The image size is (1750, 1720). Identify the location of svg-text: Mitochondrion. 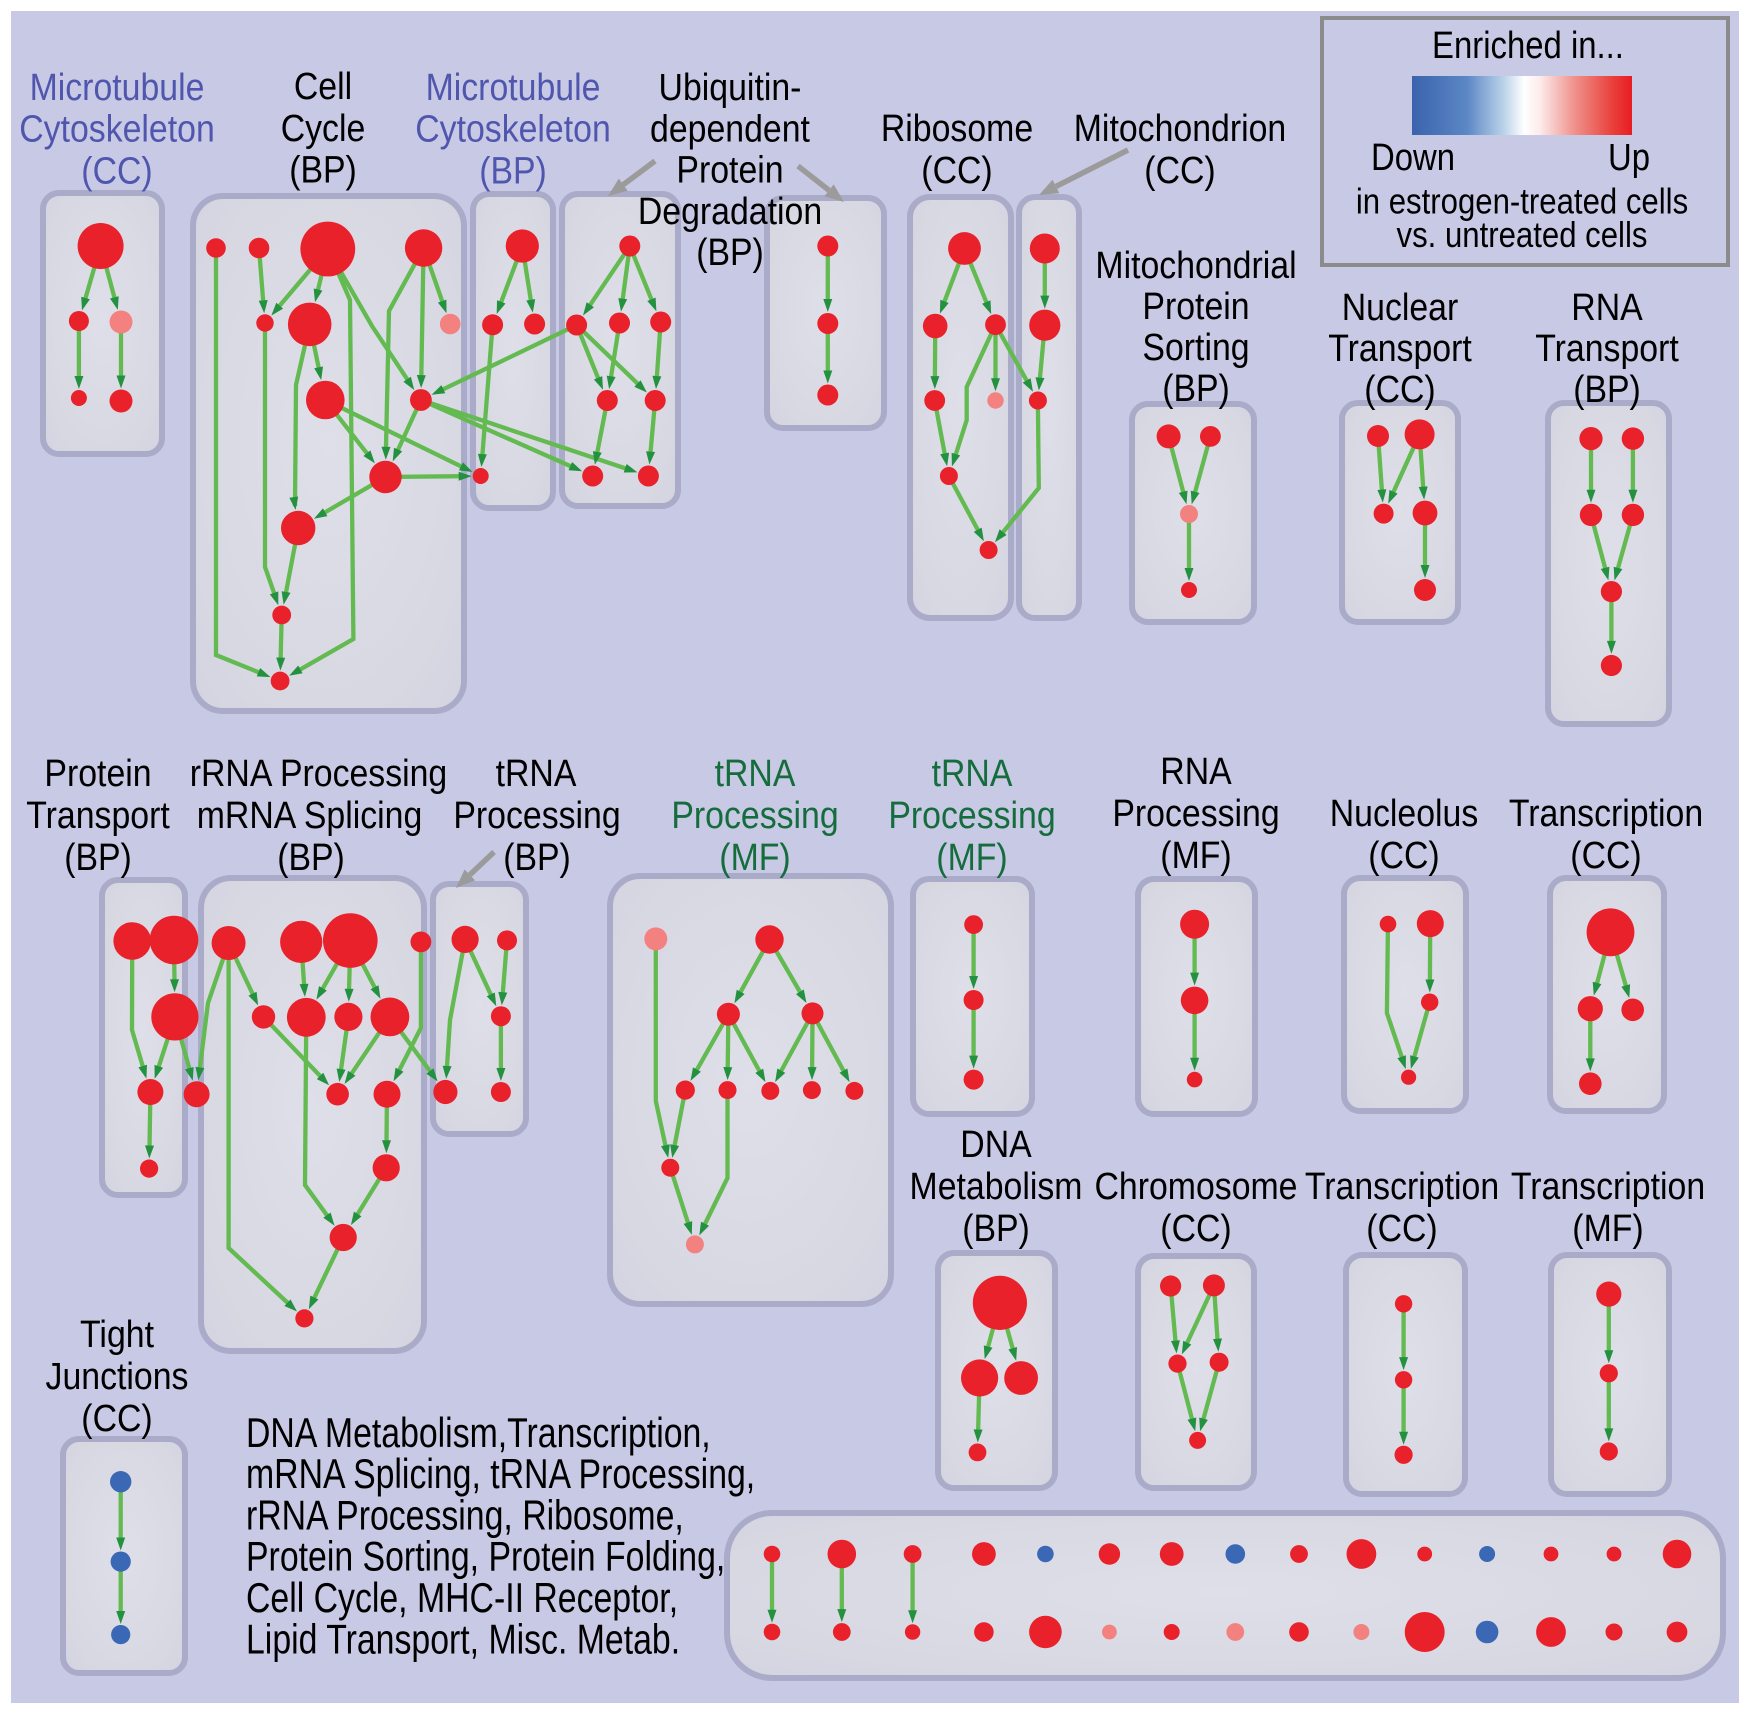
(1180, 129).